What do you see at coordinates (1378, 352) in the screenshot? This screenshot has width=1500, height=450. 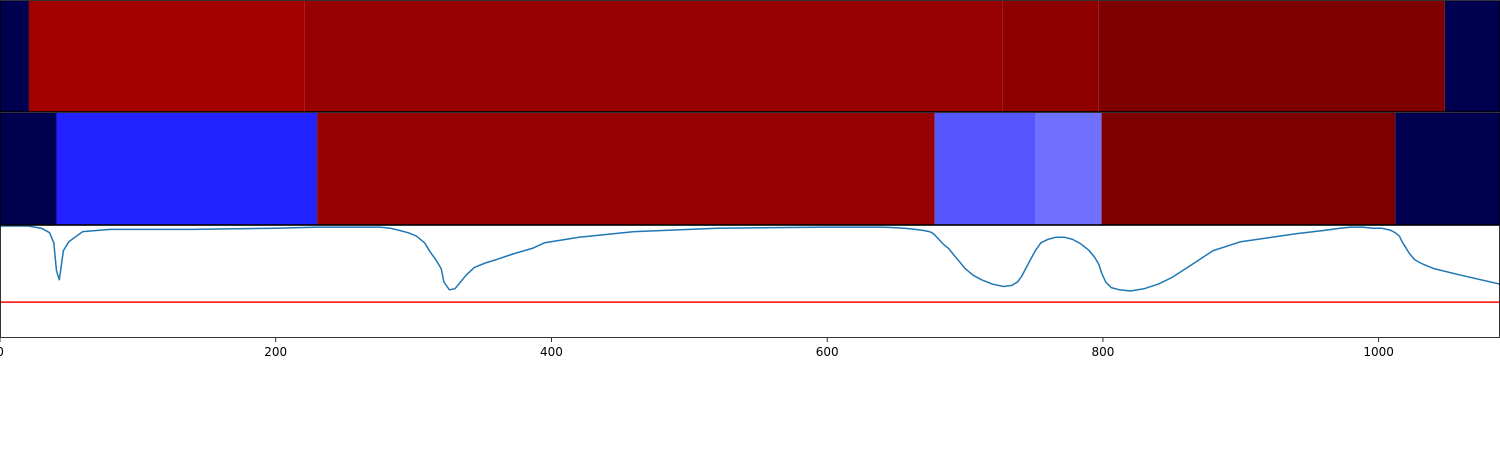 I see `x-tick-label-1000: 1000` at bounding box center [1378, 352].